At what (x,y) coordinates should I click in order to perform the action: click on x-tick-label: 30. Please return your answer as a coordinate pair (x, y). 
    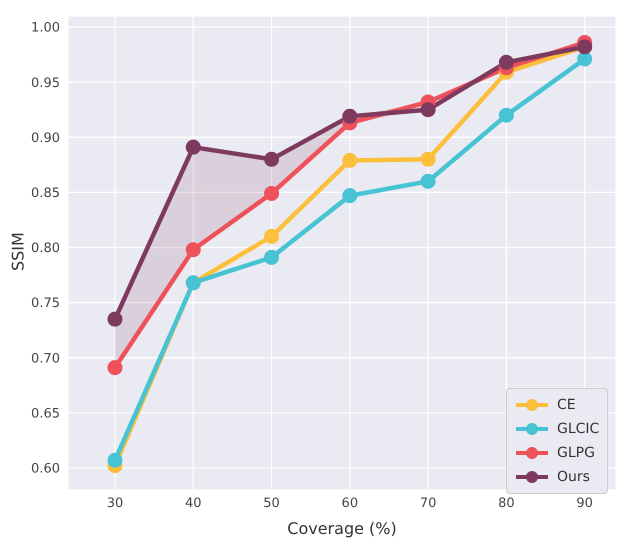
    Looking at the image, I should click on (115, 504).